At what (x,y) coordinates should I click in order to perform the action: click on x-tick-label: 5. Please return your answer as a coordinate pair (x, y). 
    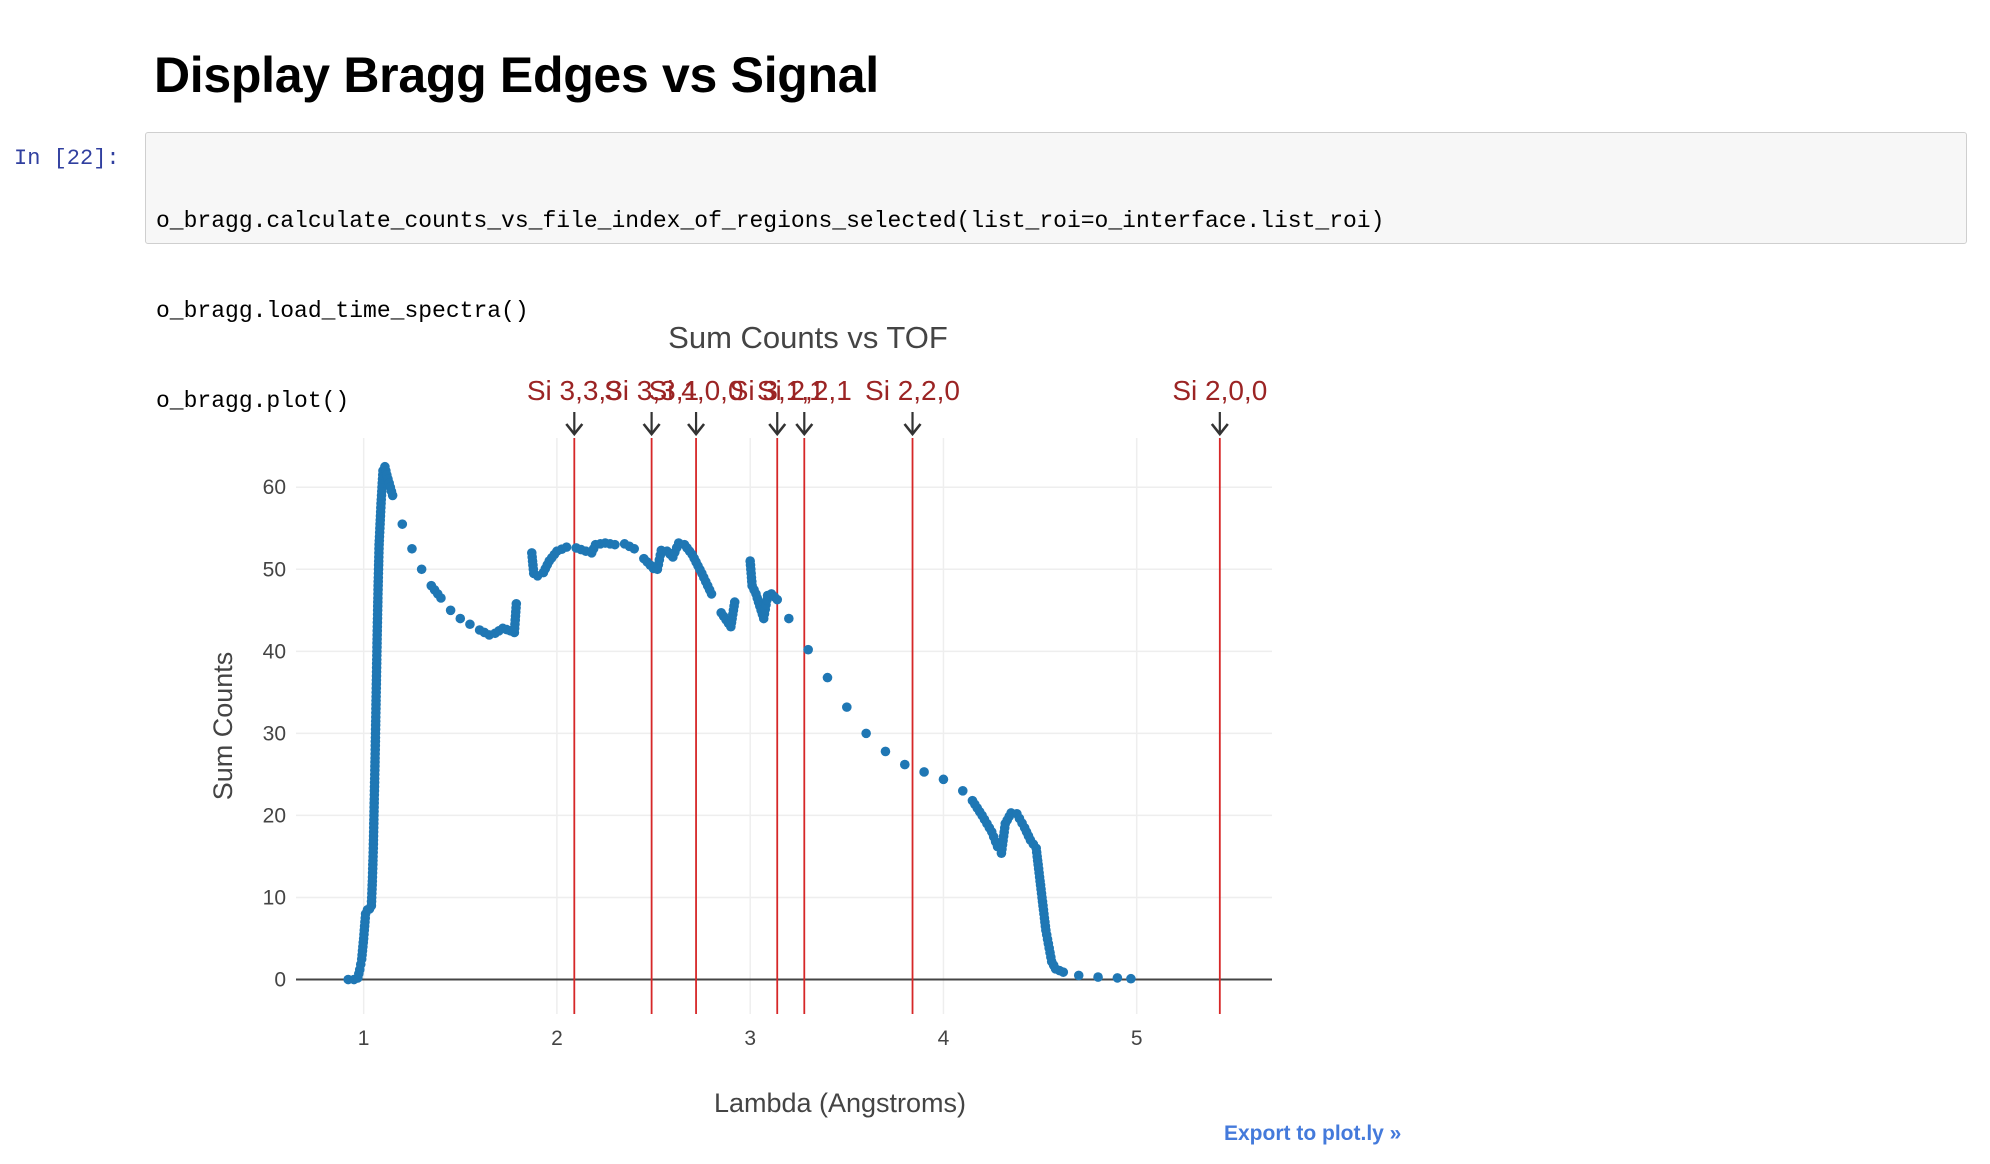
    Looking at the image, I should click on (1137, 1038).